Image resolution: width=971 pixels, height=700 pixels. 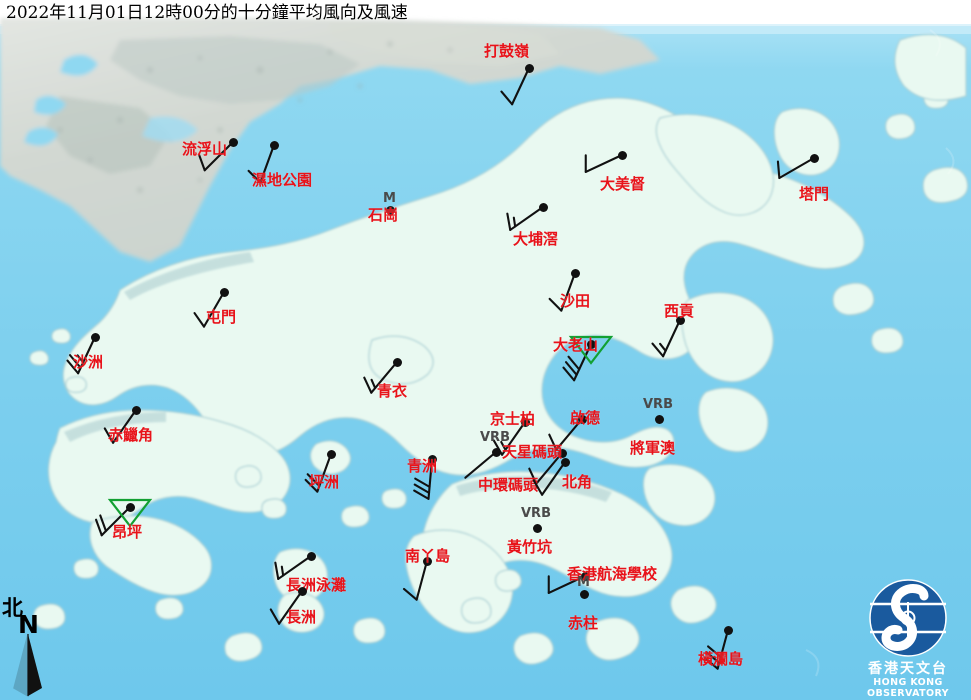 I want to click on station-name-label: 青洲, so click(x=422, y=466).